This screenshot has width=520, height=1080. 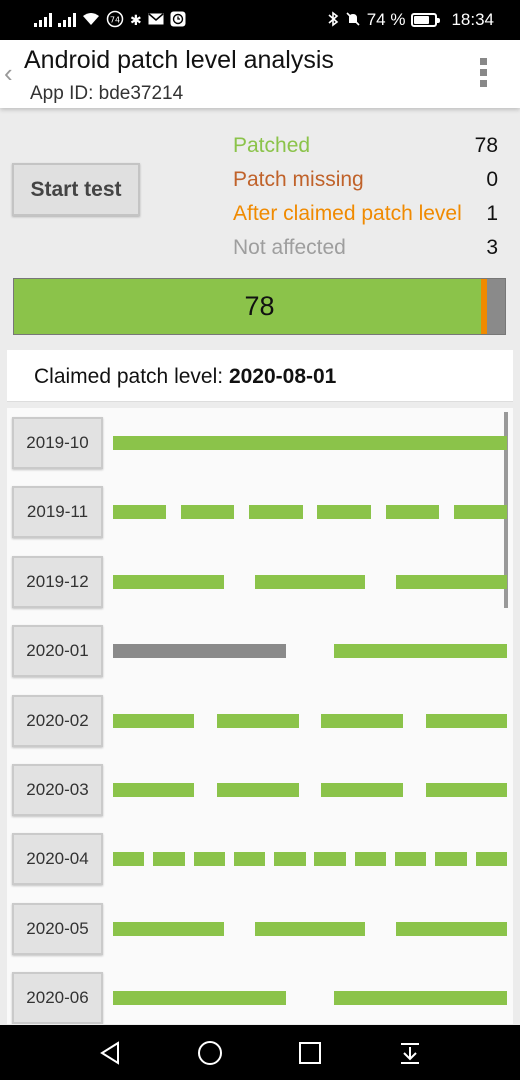 I want to click on recents-square-icon, so click(x=310, y=1053).